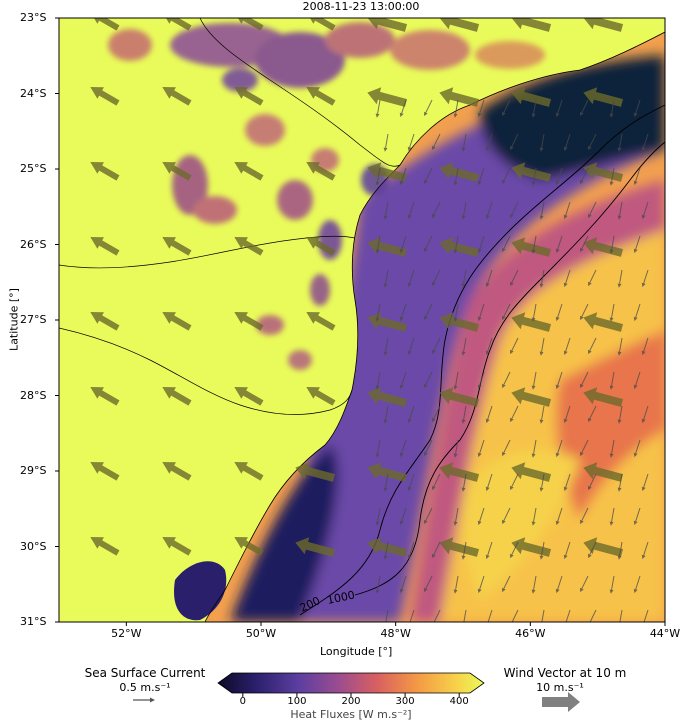 The width and height of the screenshot is (682, 722). What do you see at coordinates (351, 714) in the screenshot?
I see `colorbar-label: Heat Fluxes [W m.s⁻²]` at bounding box center [351, 714].